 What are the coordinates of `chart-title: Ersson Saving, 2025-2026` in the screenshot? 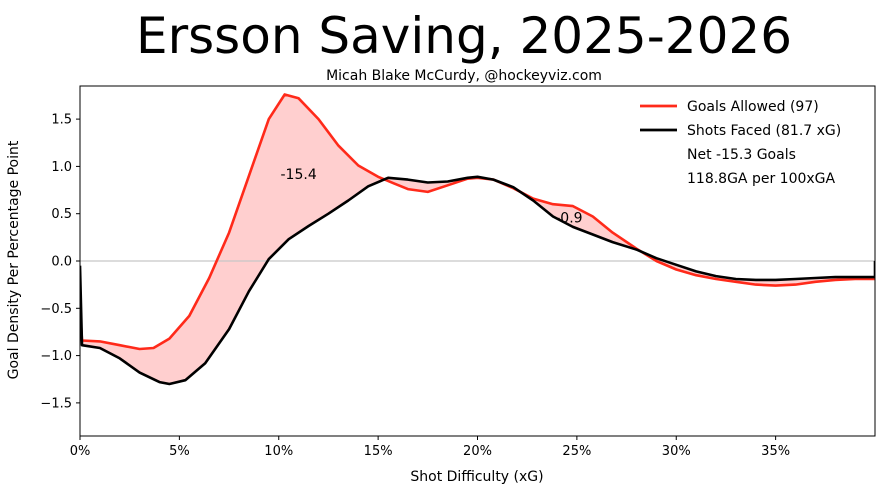 It's located at (464, 36).